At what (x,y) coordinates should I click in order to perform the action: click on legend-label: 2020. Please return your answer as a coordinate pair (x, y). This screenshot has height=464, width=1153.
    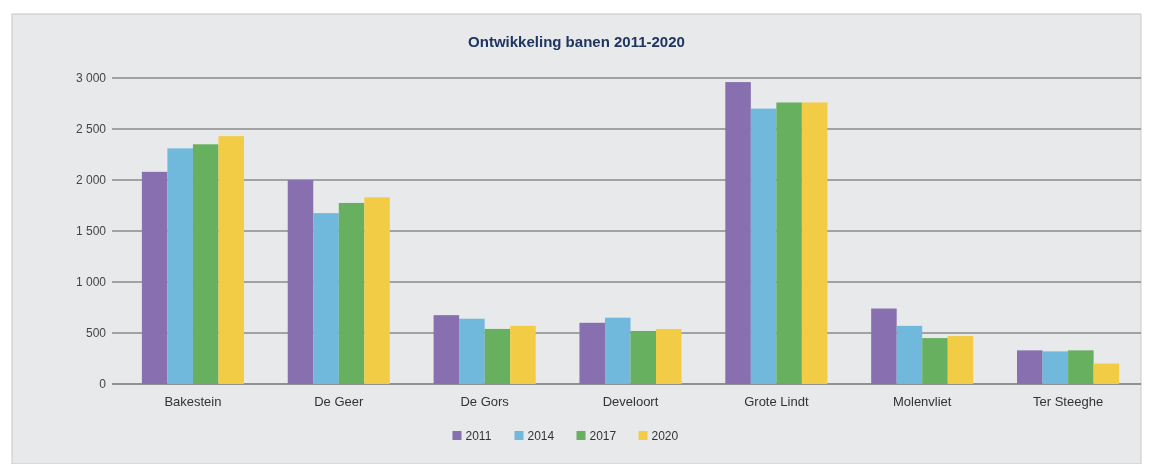
    Looking at the image, I should click on (665, 436).